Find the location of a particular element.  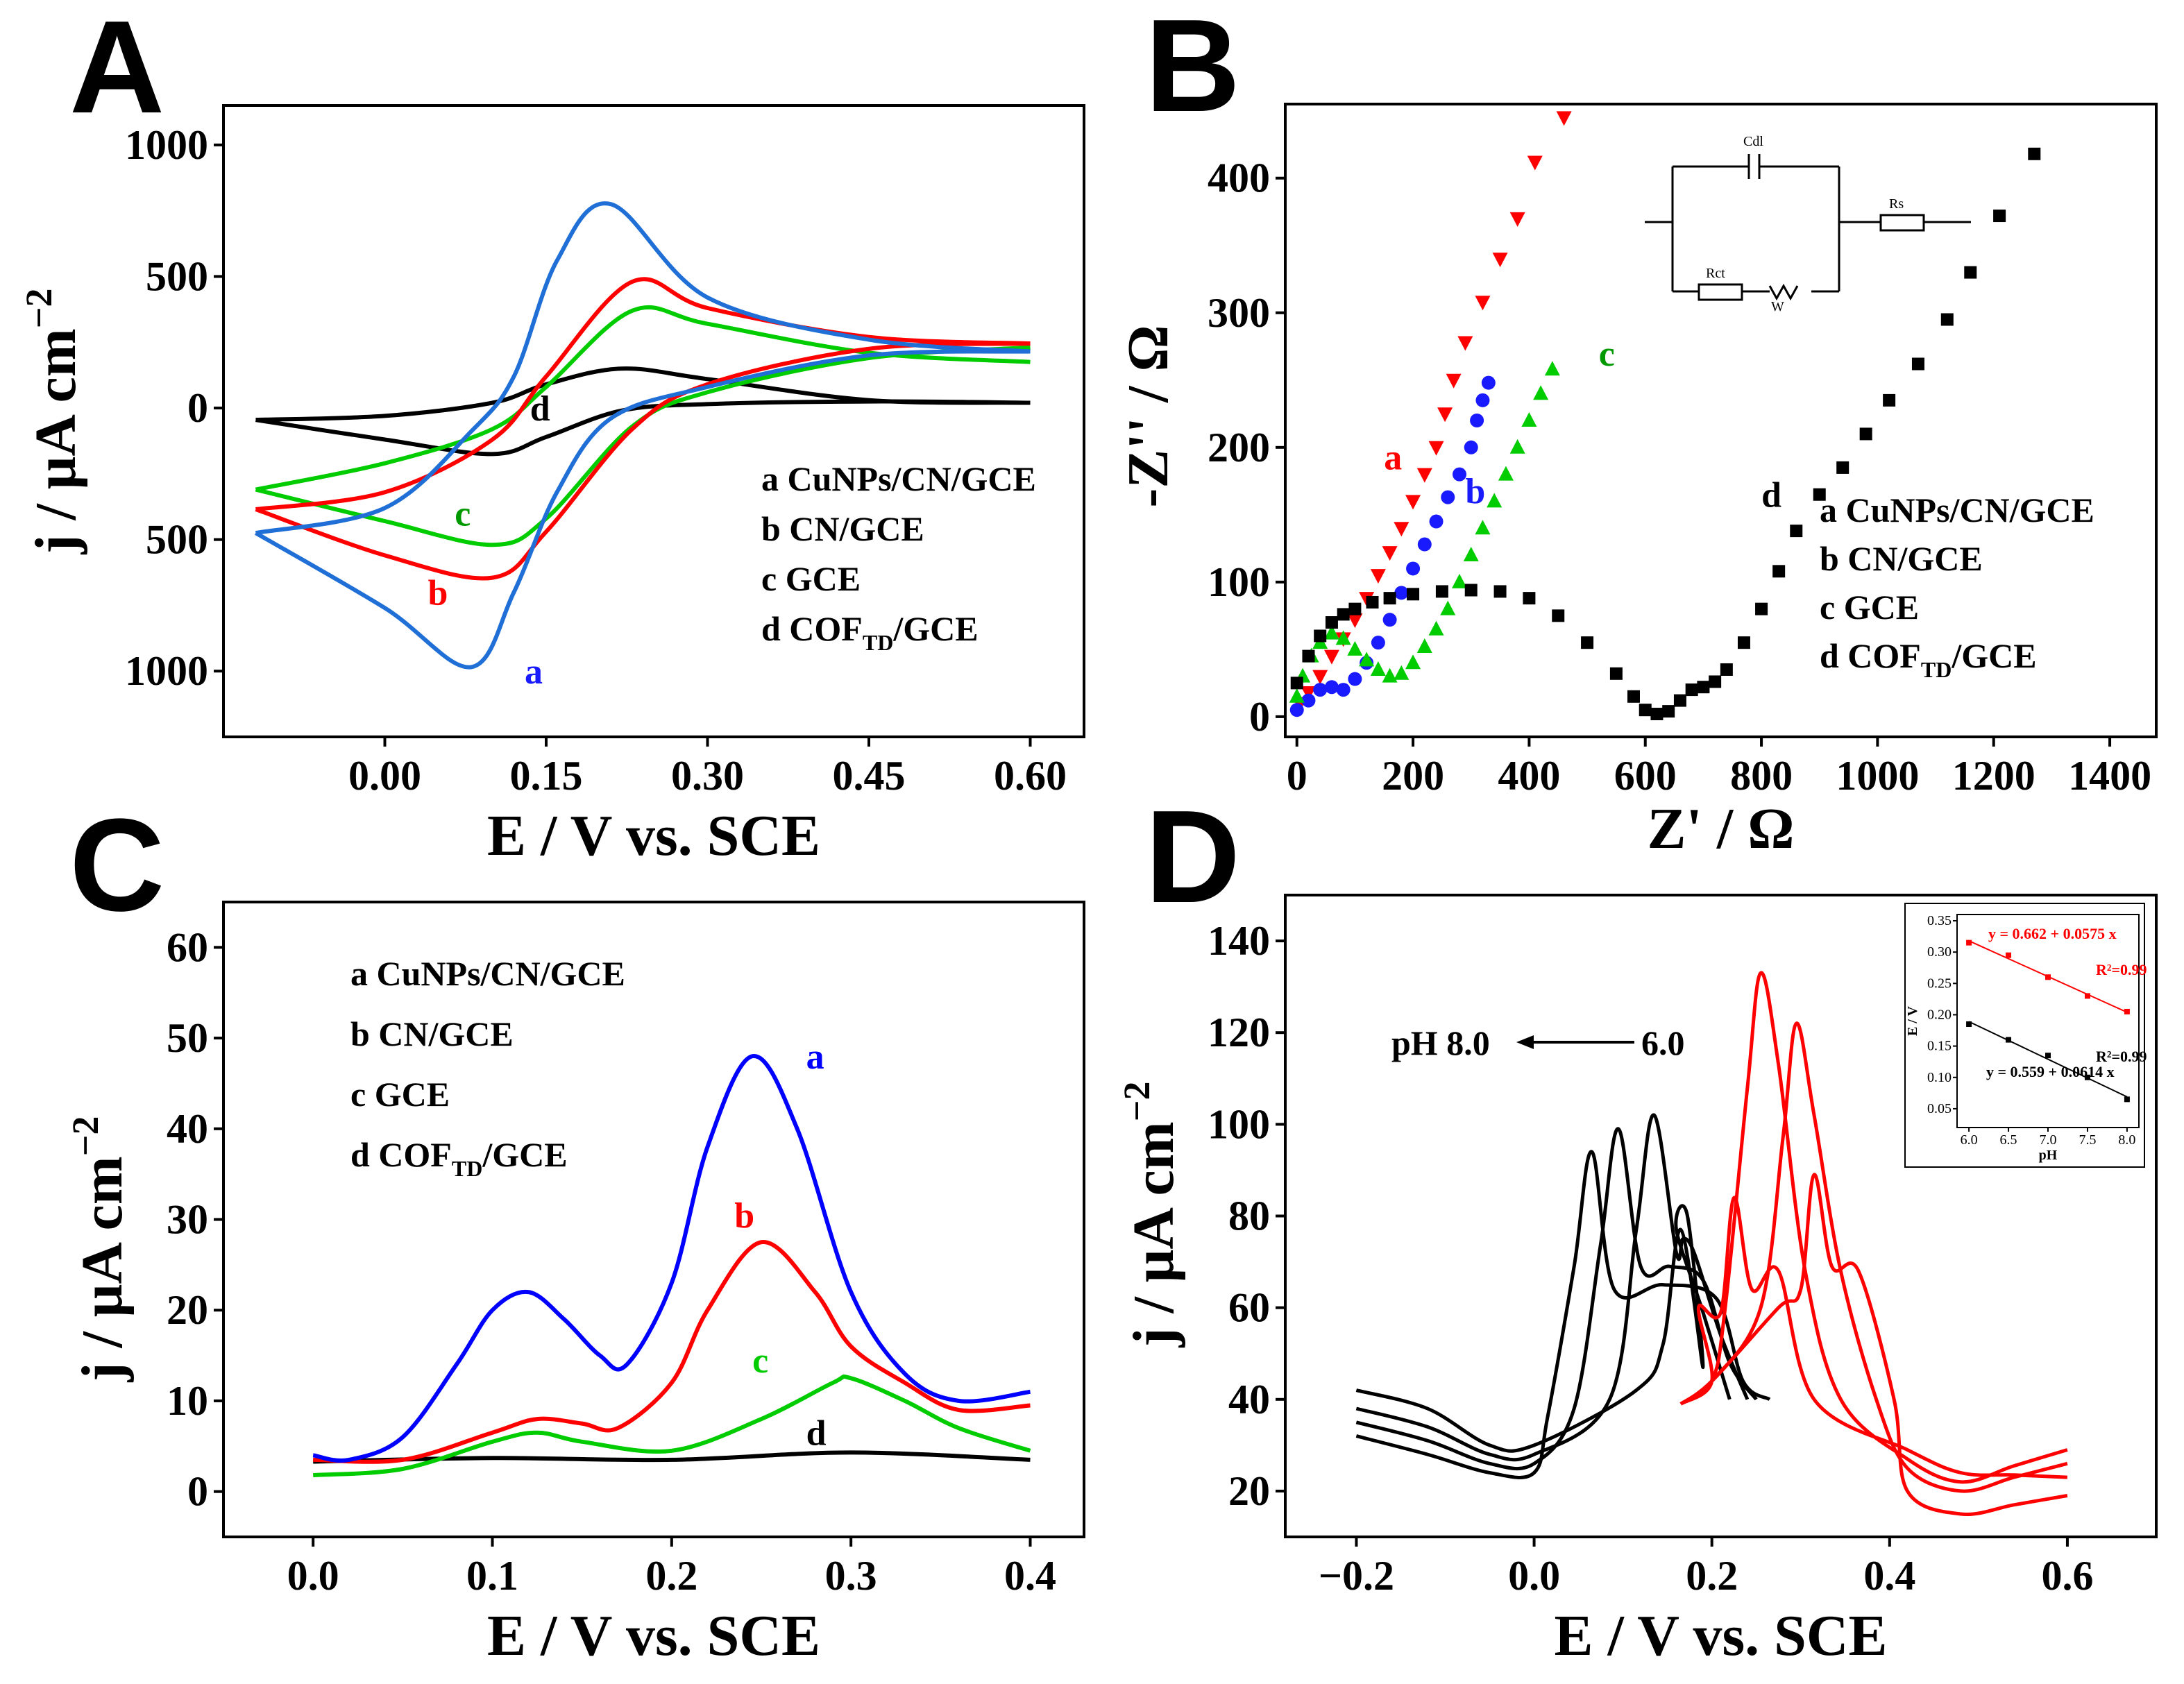

A-series-d-reverse is located at coordinates (643, 428).